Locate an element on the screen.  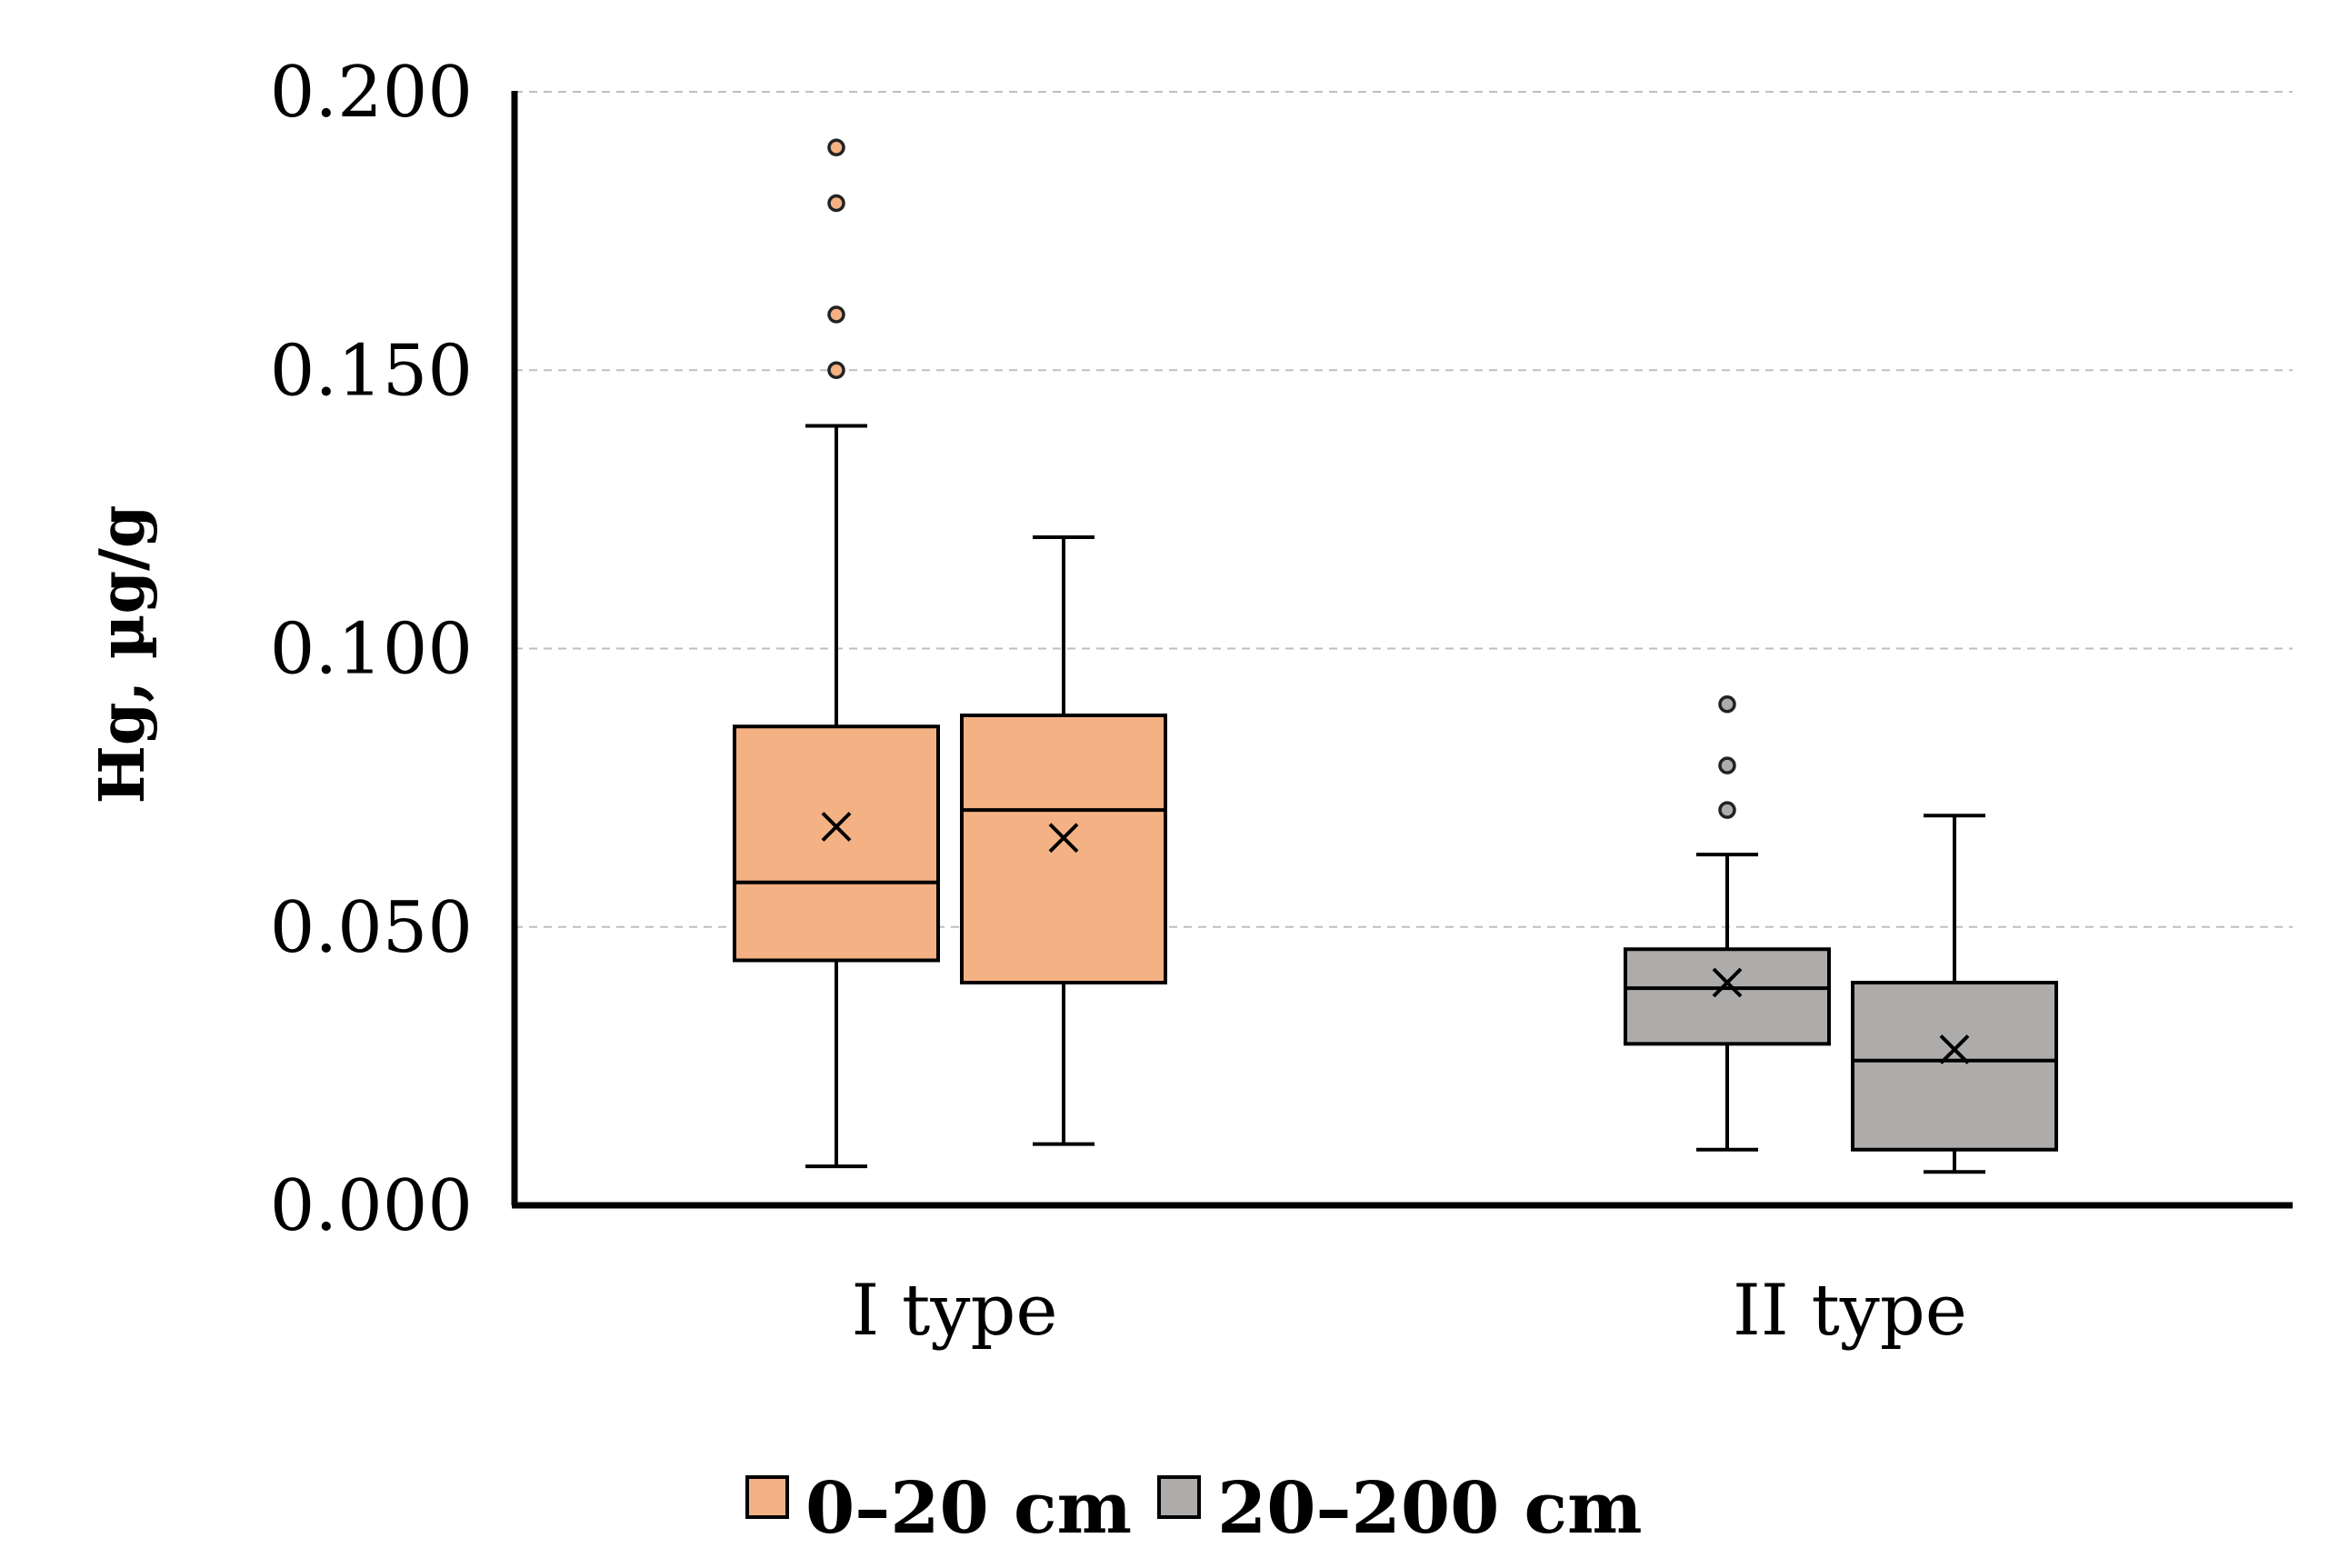
y-tick-labels: 0.000 0.050 0.100 0.150 0.200 is located at coordinates (371, 650).